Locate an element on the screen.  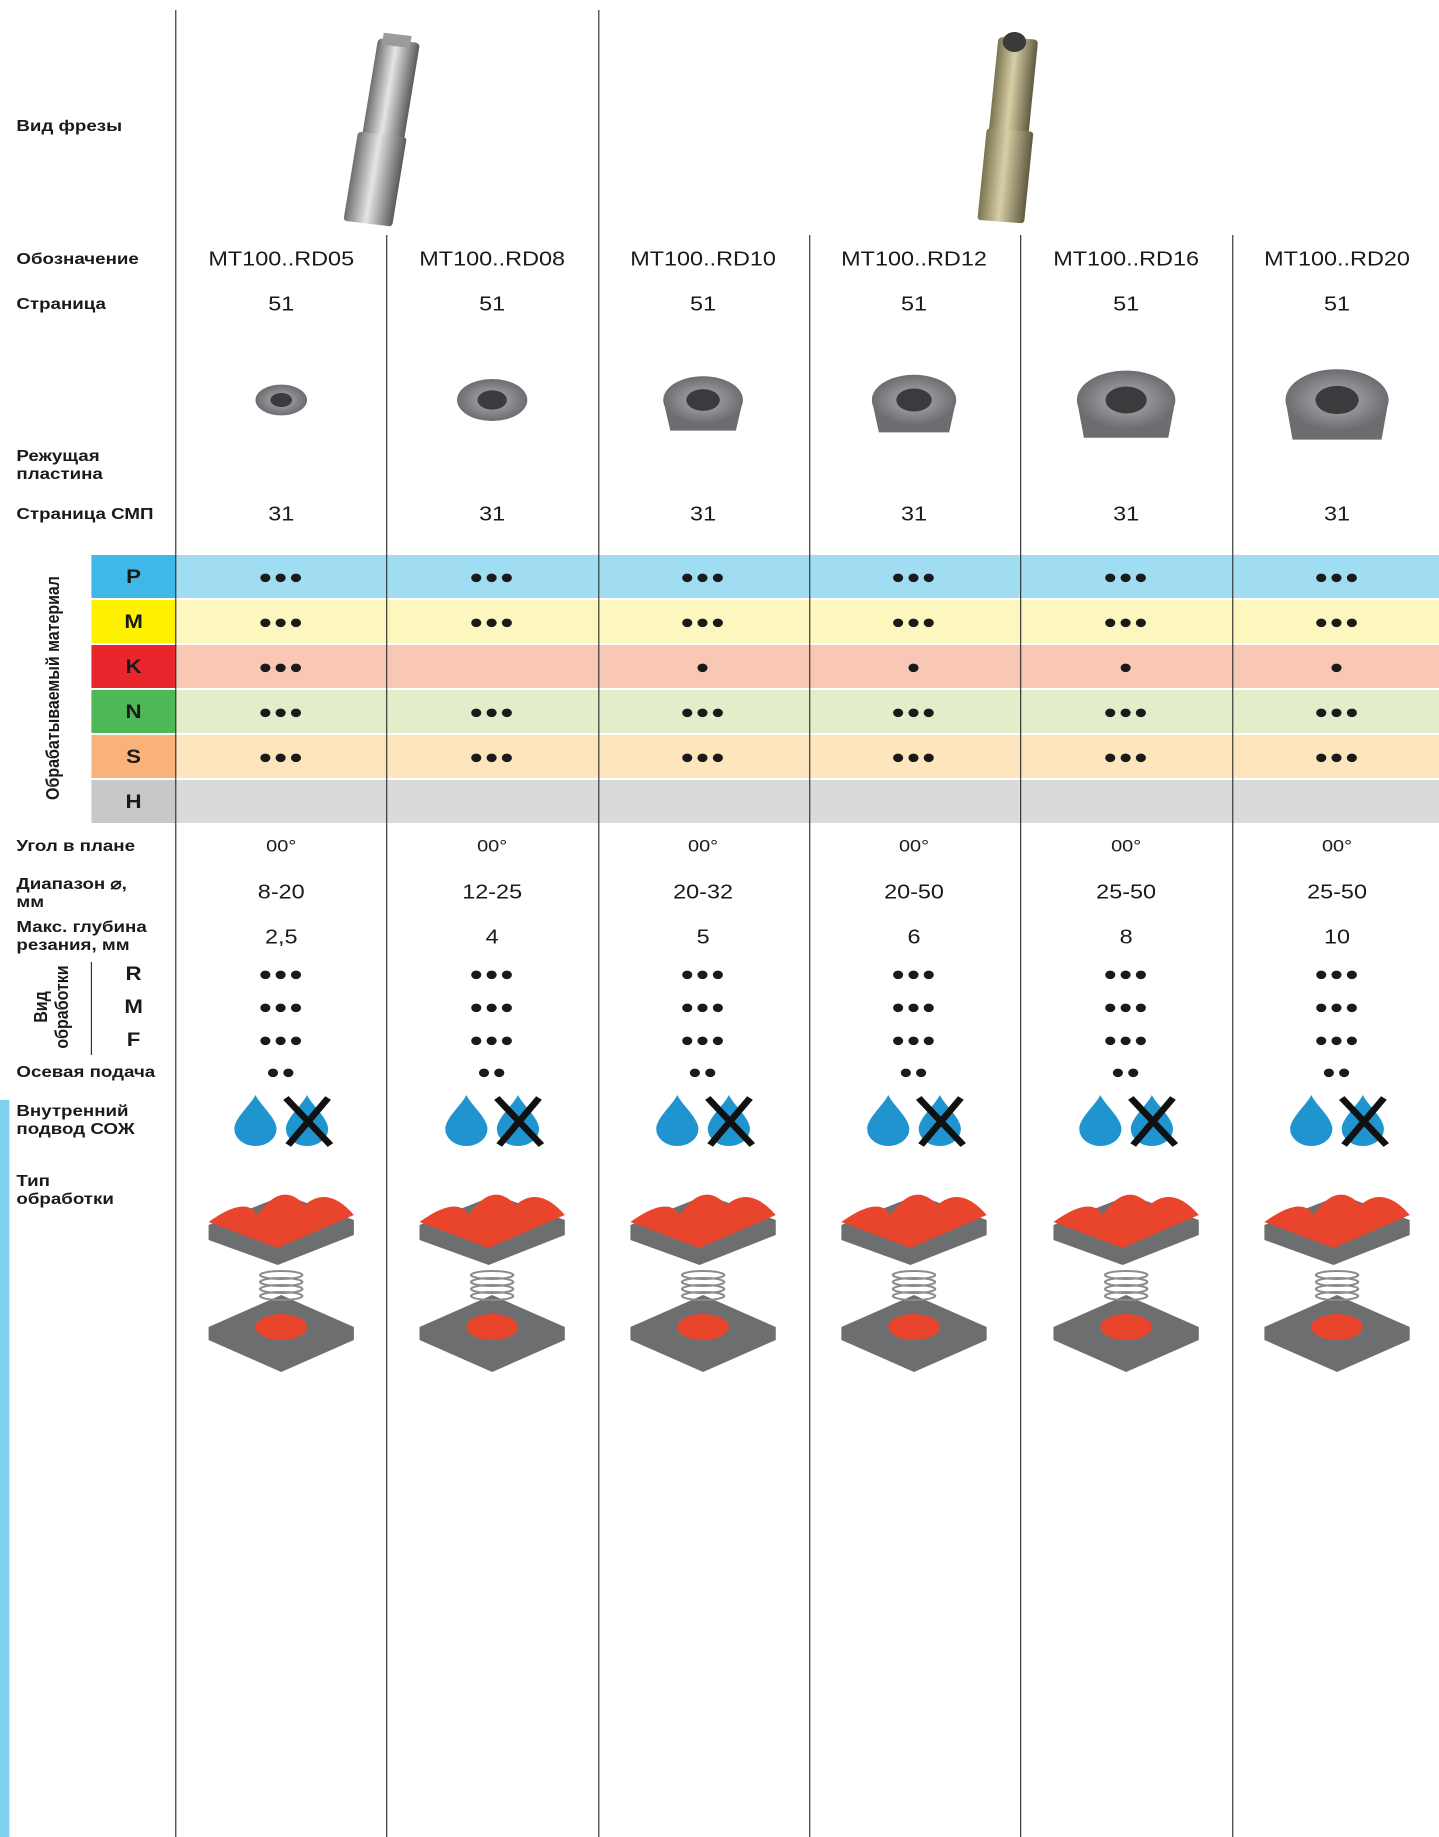
row-label: Угол в плане is located at coordinates (75, 846).